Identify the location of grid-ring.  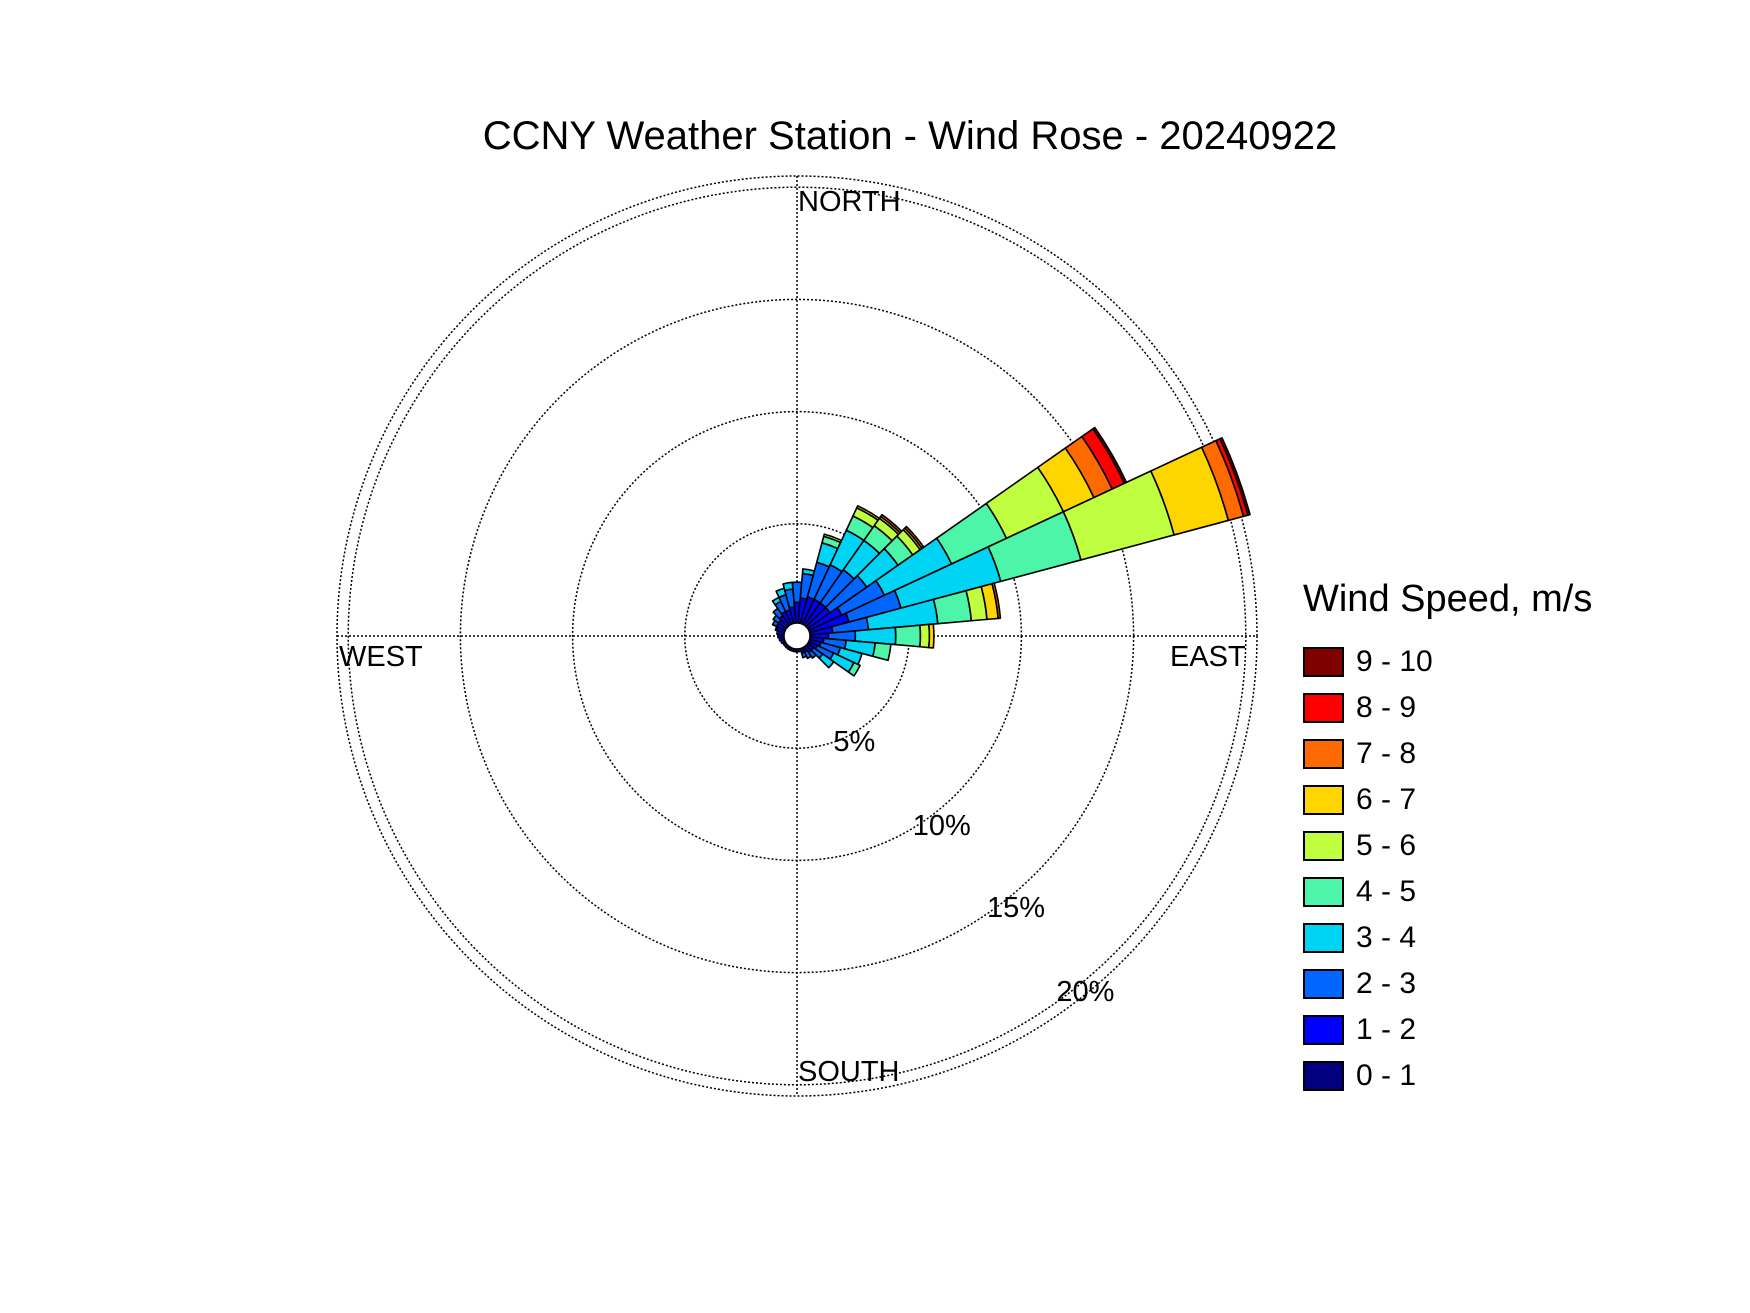
(797, 636).